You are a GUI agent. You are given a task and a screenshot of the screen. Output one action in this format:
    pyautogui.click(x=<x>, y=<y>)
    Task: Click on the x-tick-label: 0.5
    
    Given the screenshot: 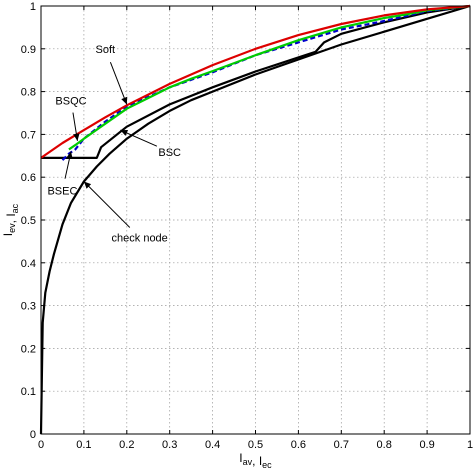 What is the action you would take?
    pyautogui.click(x=255, y=445)
    